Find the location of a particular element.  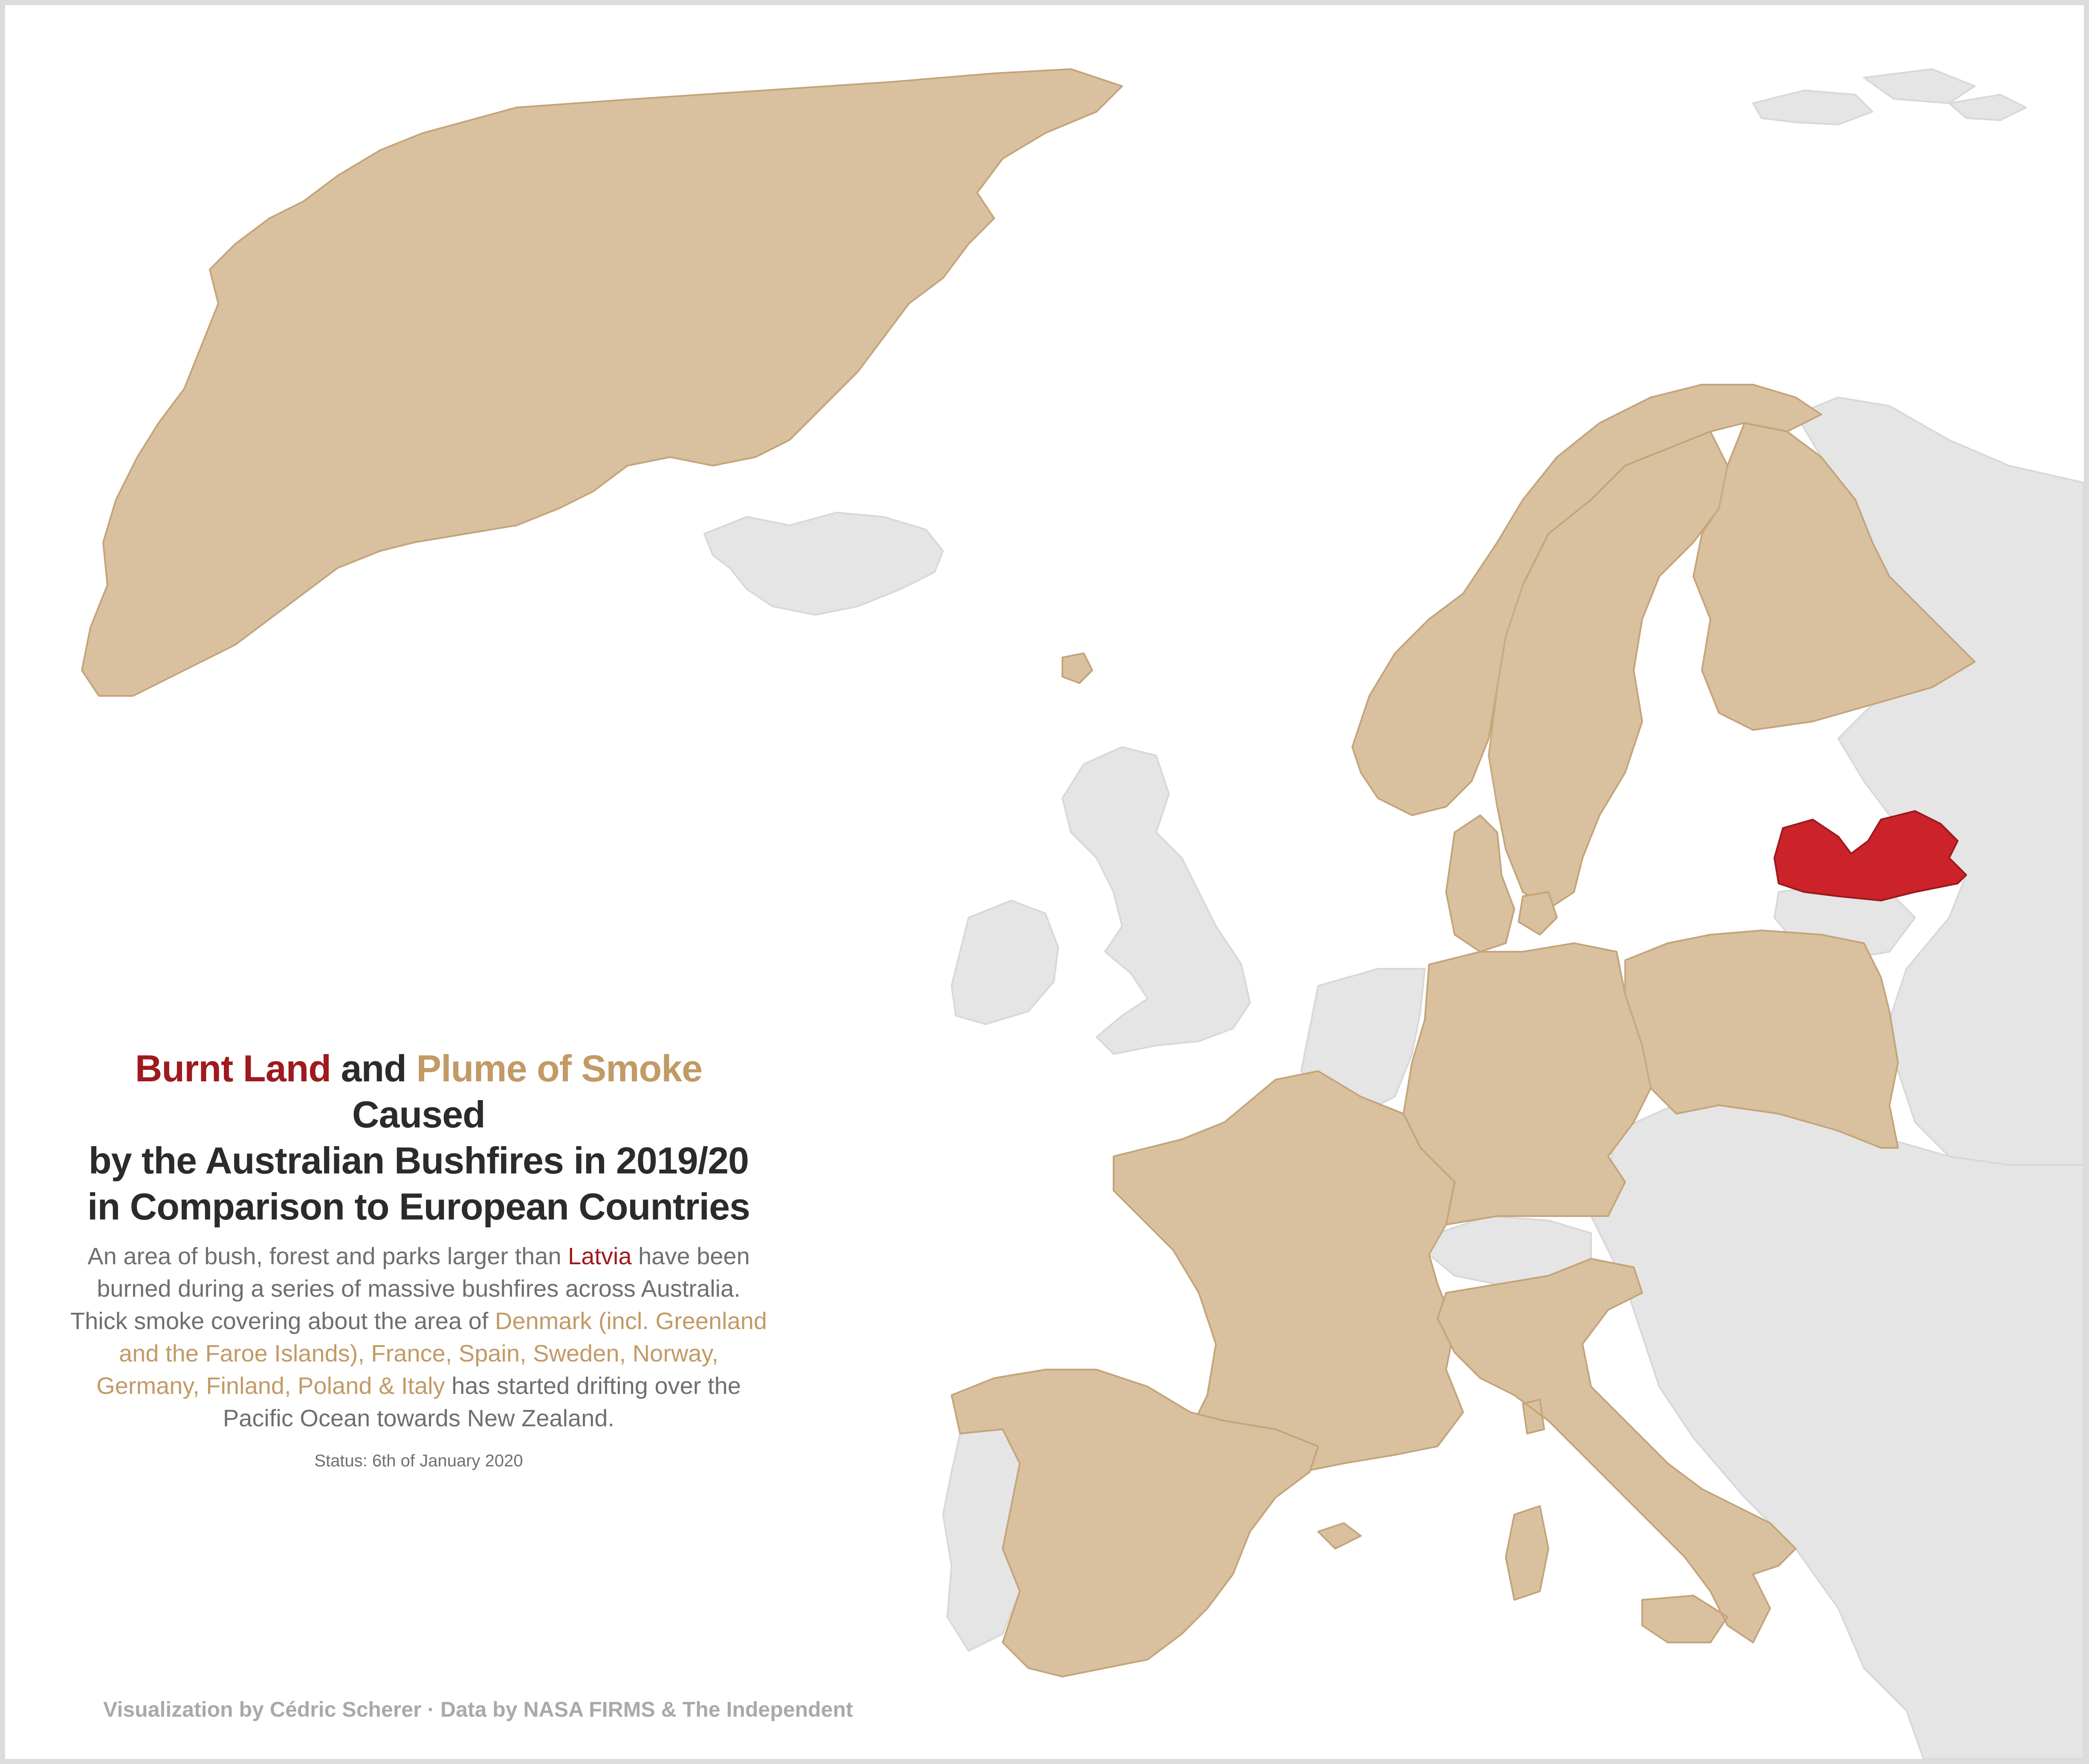

title-line-2: by the Australian Bushfires in 2019/20 is located at coordinates (418, 1160).